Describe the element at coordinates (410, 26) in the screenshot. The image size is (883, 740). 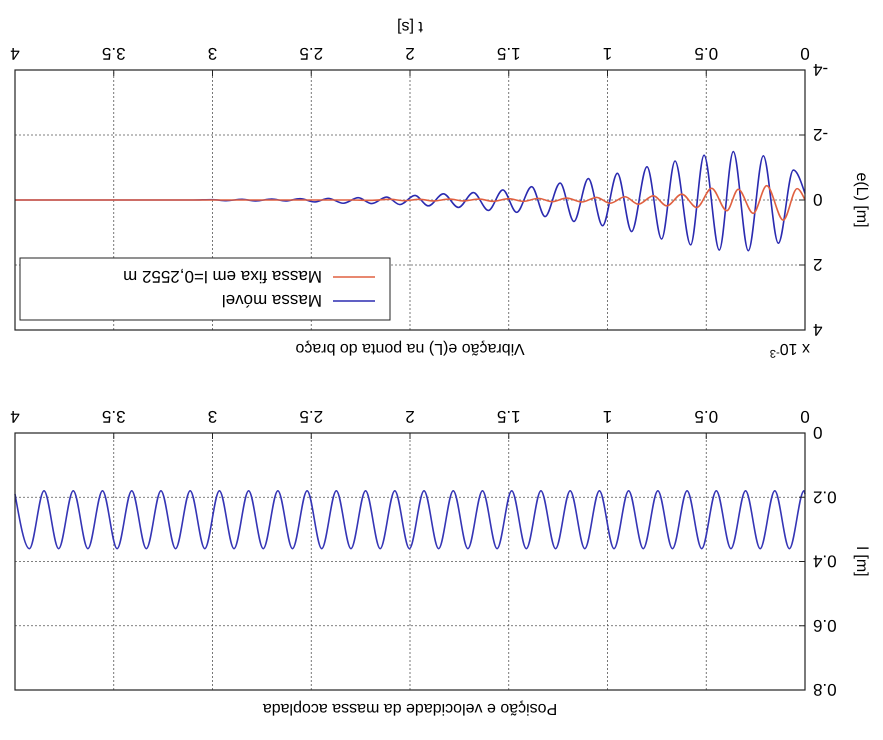
I see `x-axis-title: t [s]` at that location.